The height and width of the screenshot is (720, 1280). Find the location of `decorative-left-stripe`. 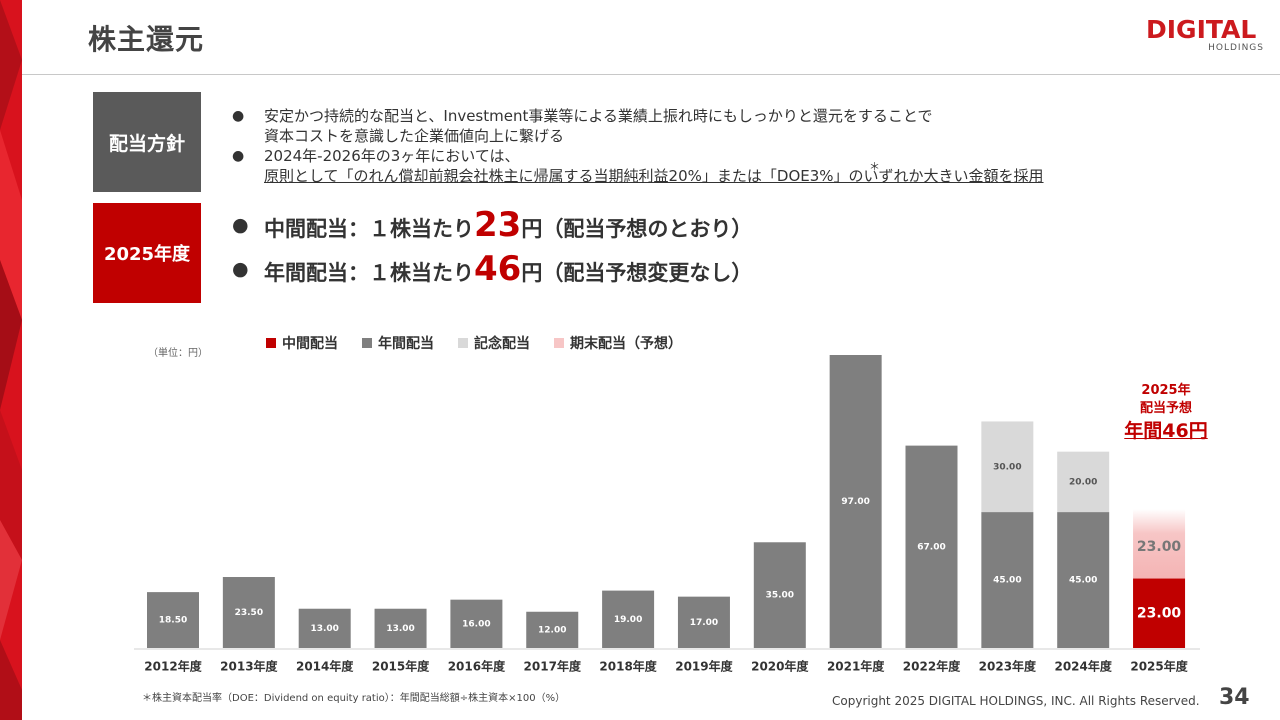

decorative-left-stripe is located at coordinates (11, 360).